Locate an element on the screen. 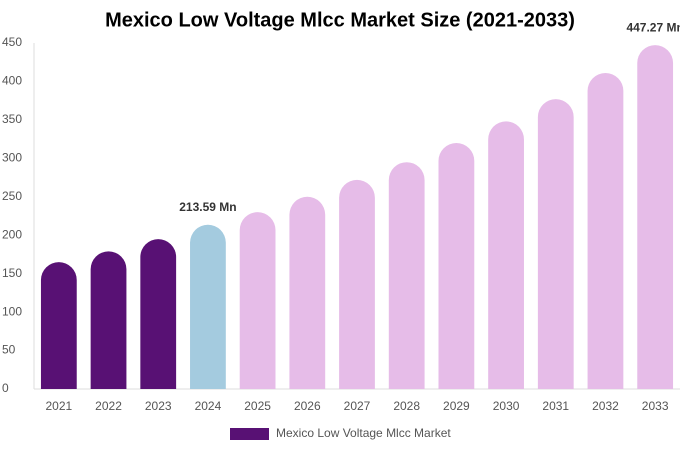  x-tick-label: 2024 is located at coordinates (208, 406).